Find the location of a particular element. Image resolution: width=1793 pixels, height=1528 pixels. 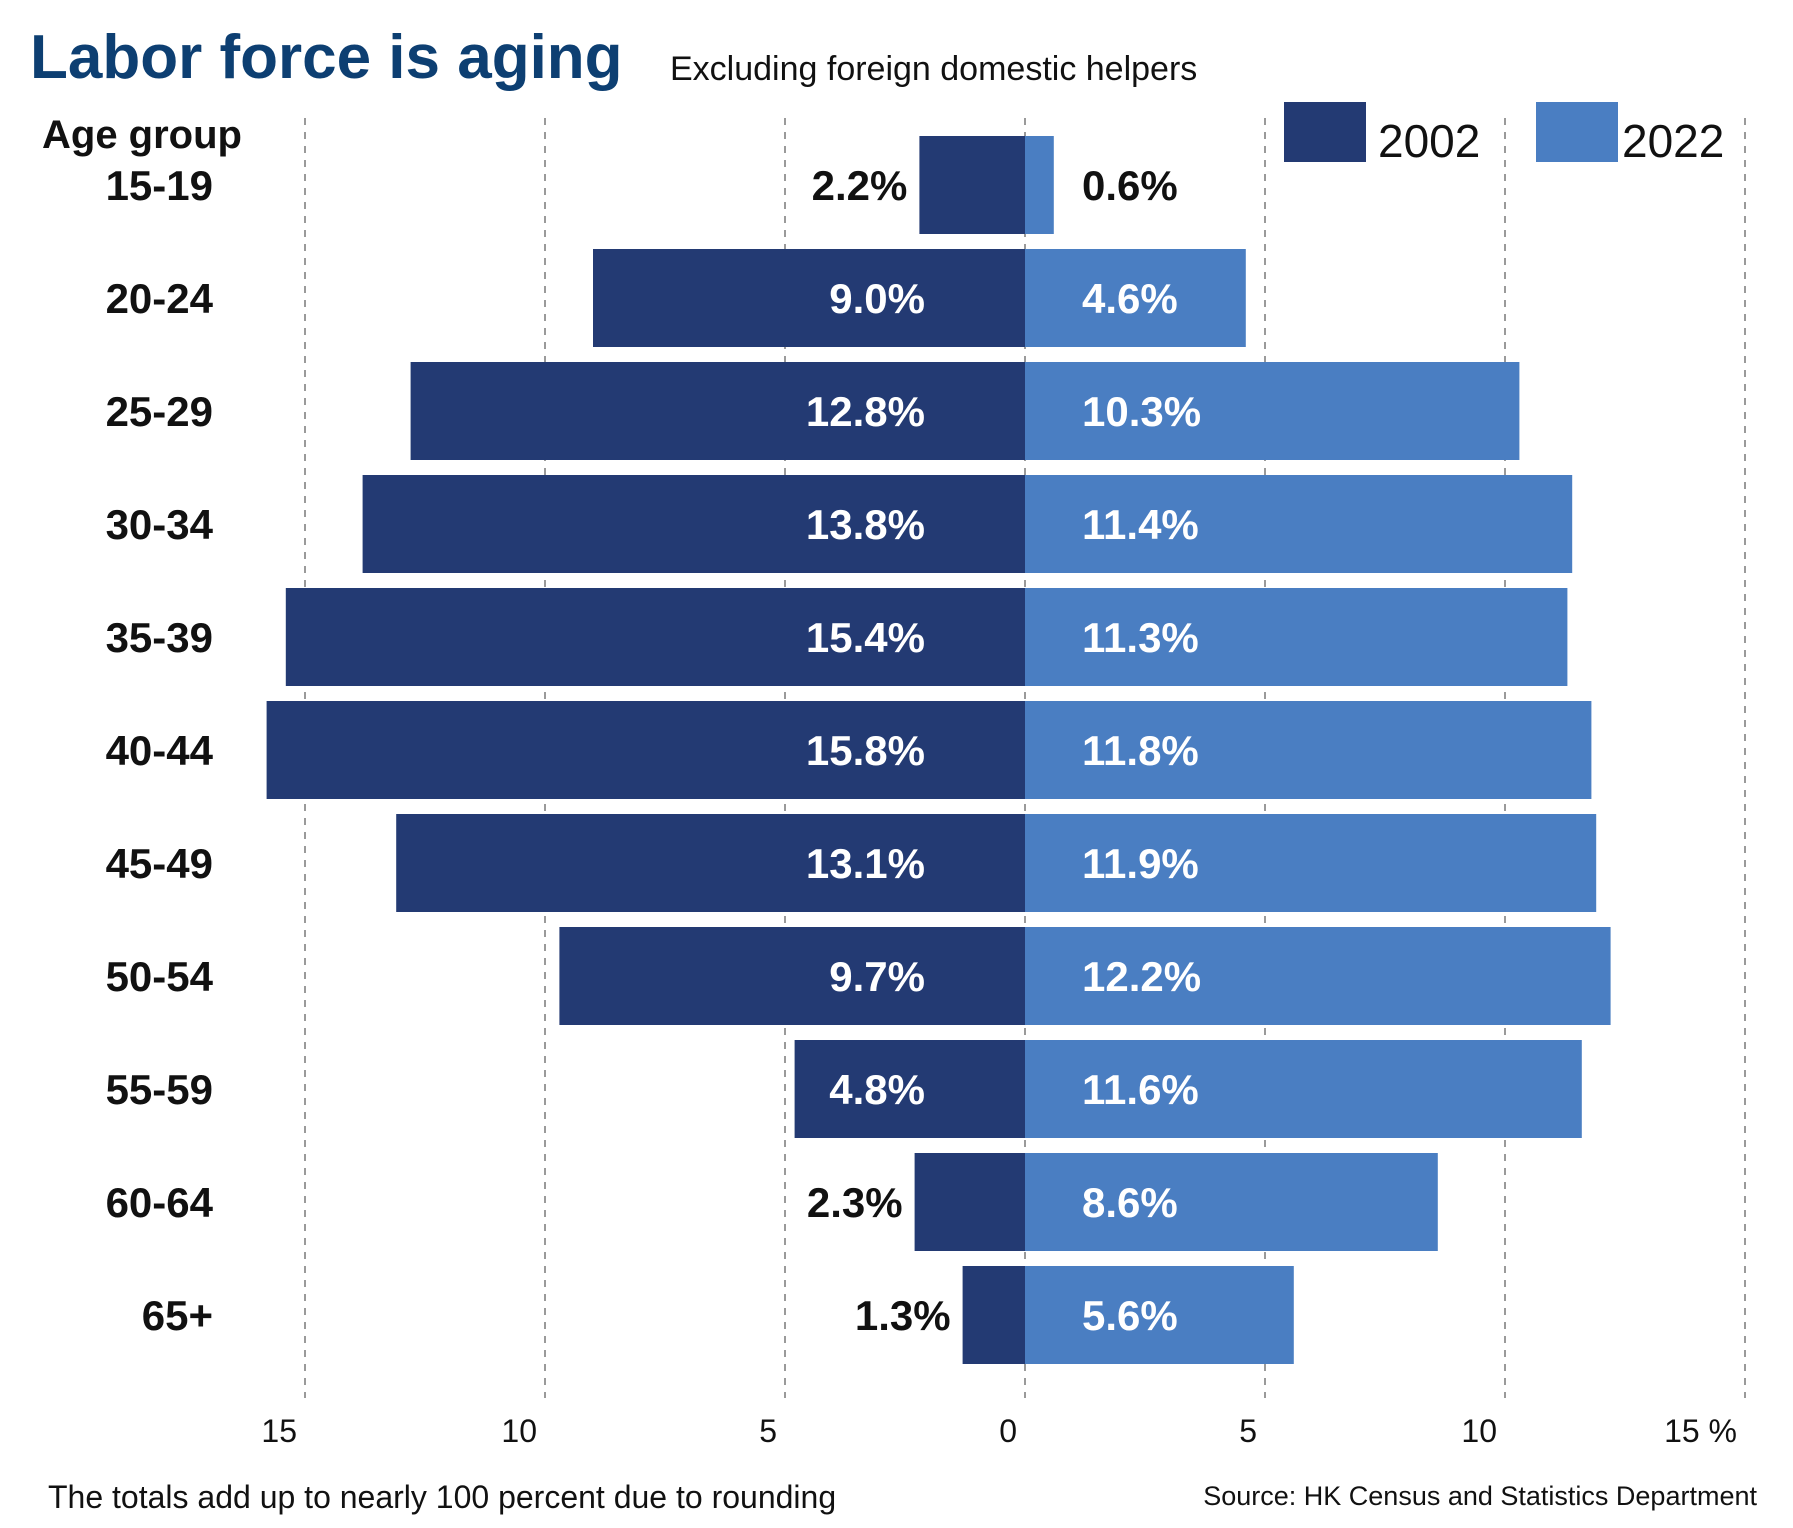

value-label-2002-30-34: 13.8% is located at coordinates (865, 524).